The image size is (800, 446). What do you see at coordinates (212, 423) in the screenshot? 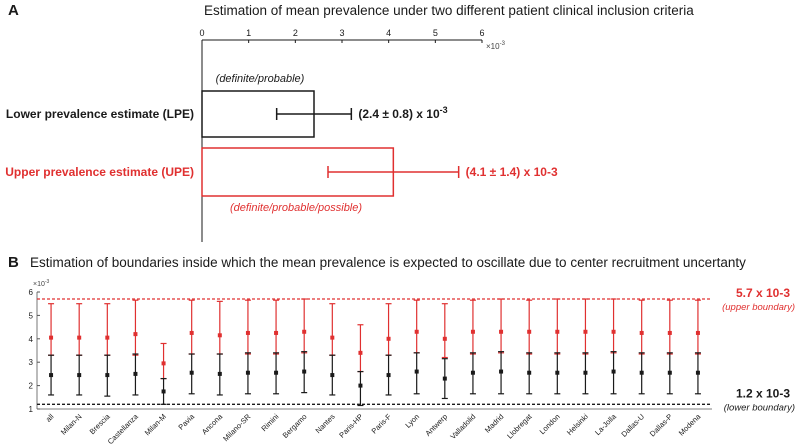
I see `category-label: Ancona` at bounding box center [212, 423].